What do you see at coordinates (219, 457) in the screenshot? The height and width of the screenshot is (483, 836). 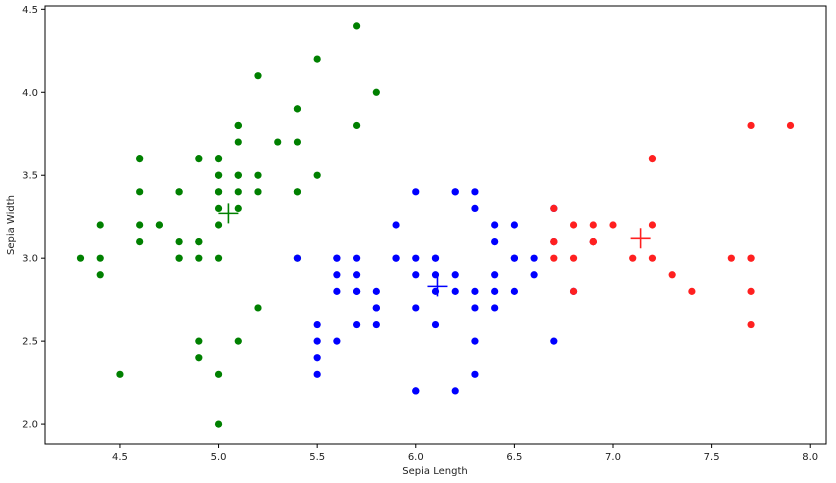 I see `x-tick-label: 5.0` at bounding box center [219, 457].